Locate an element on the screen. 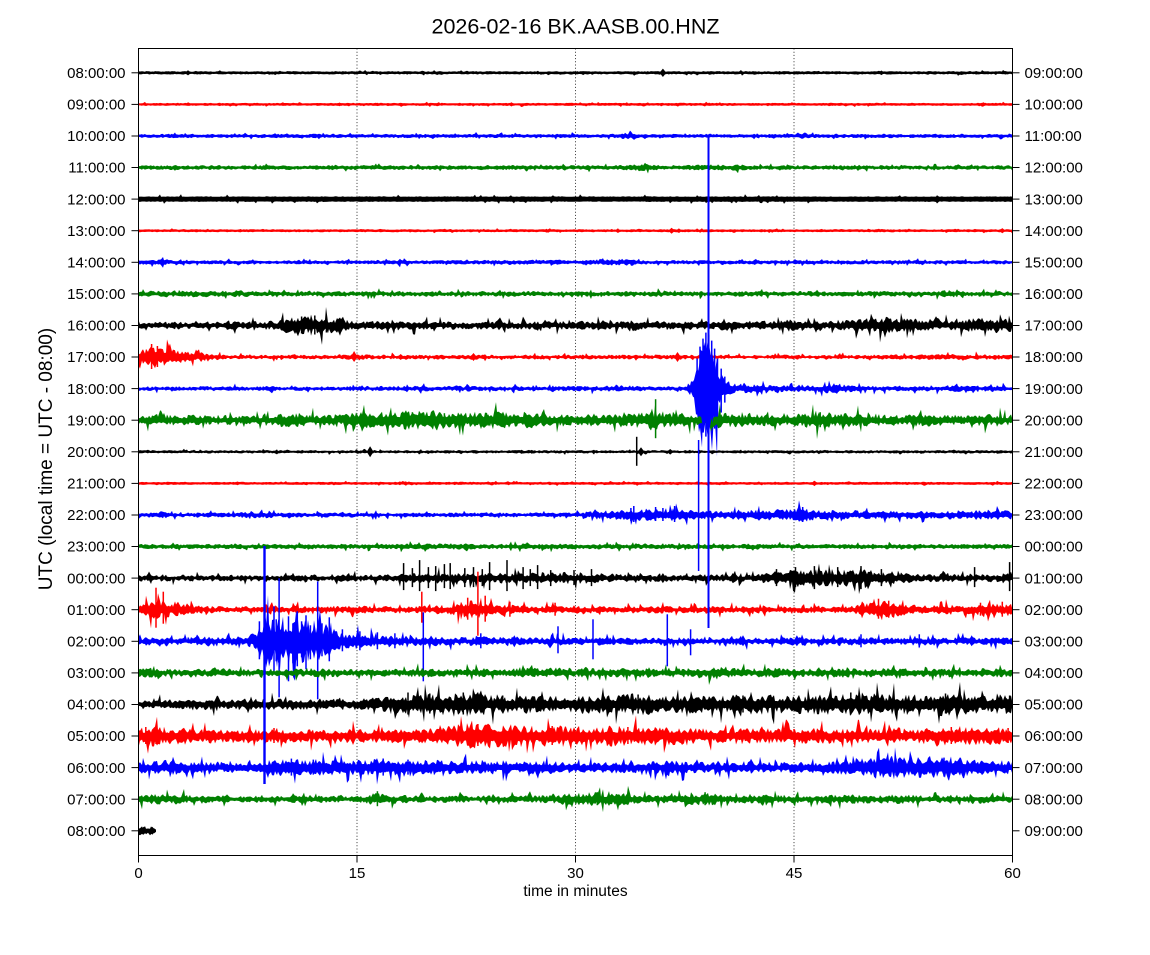 The width and height of the screenshot is (1150, 955). svg-text: 0 is located at coordinates (138, 873).